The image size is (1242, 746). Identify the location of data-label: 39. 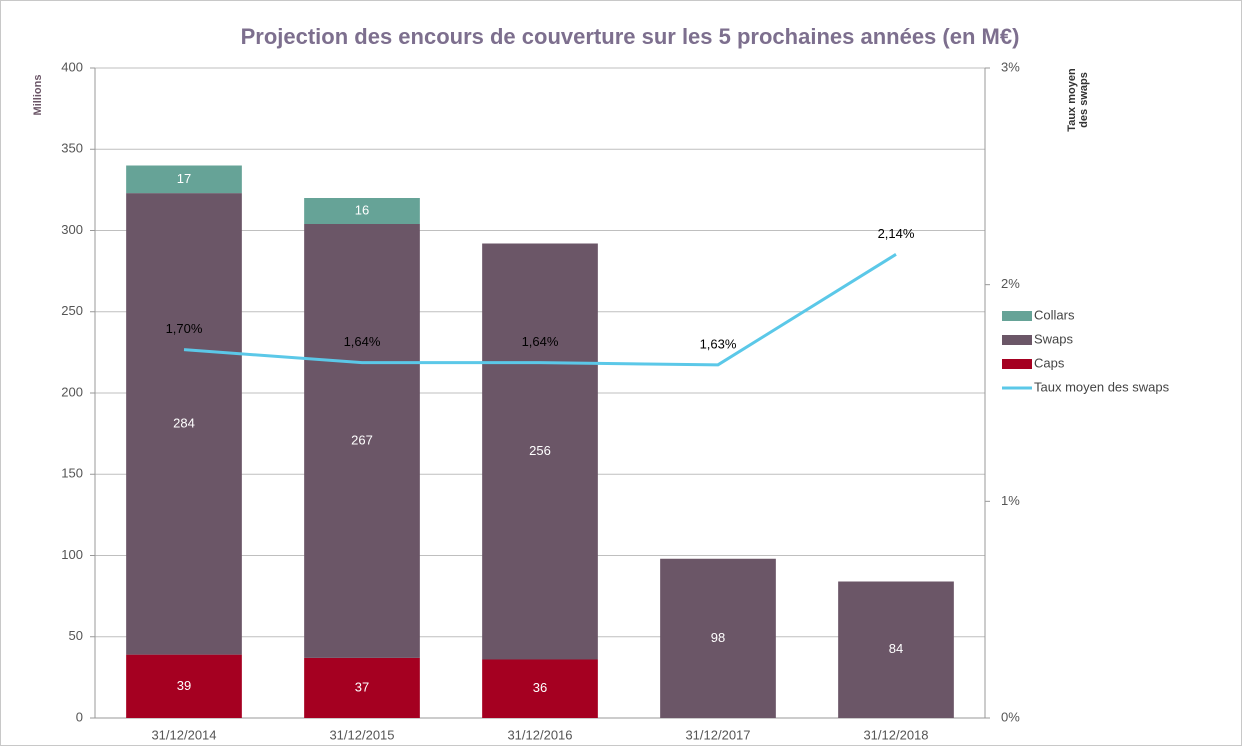
(184, 685).